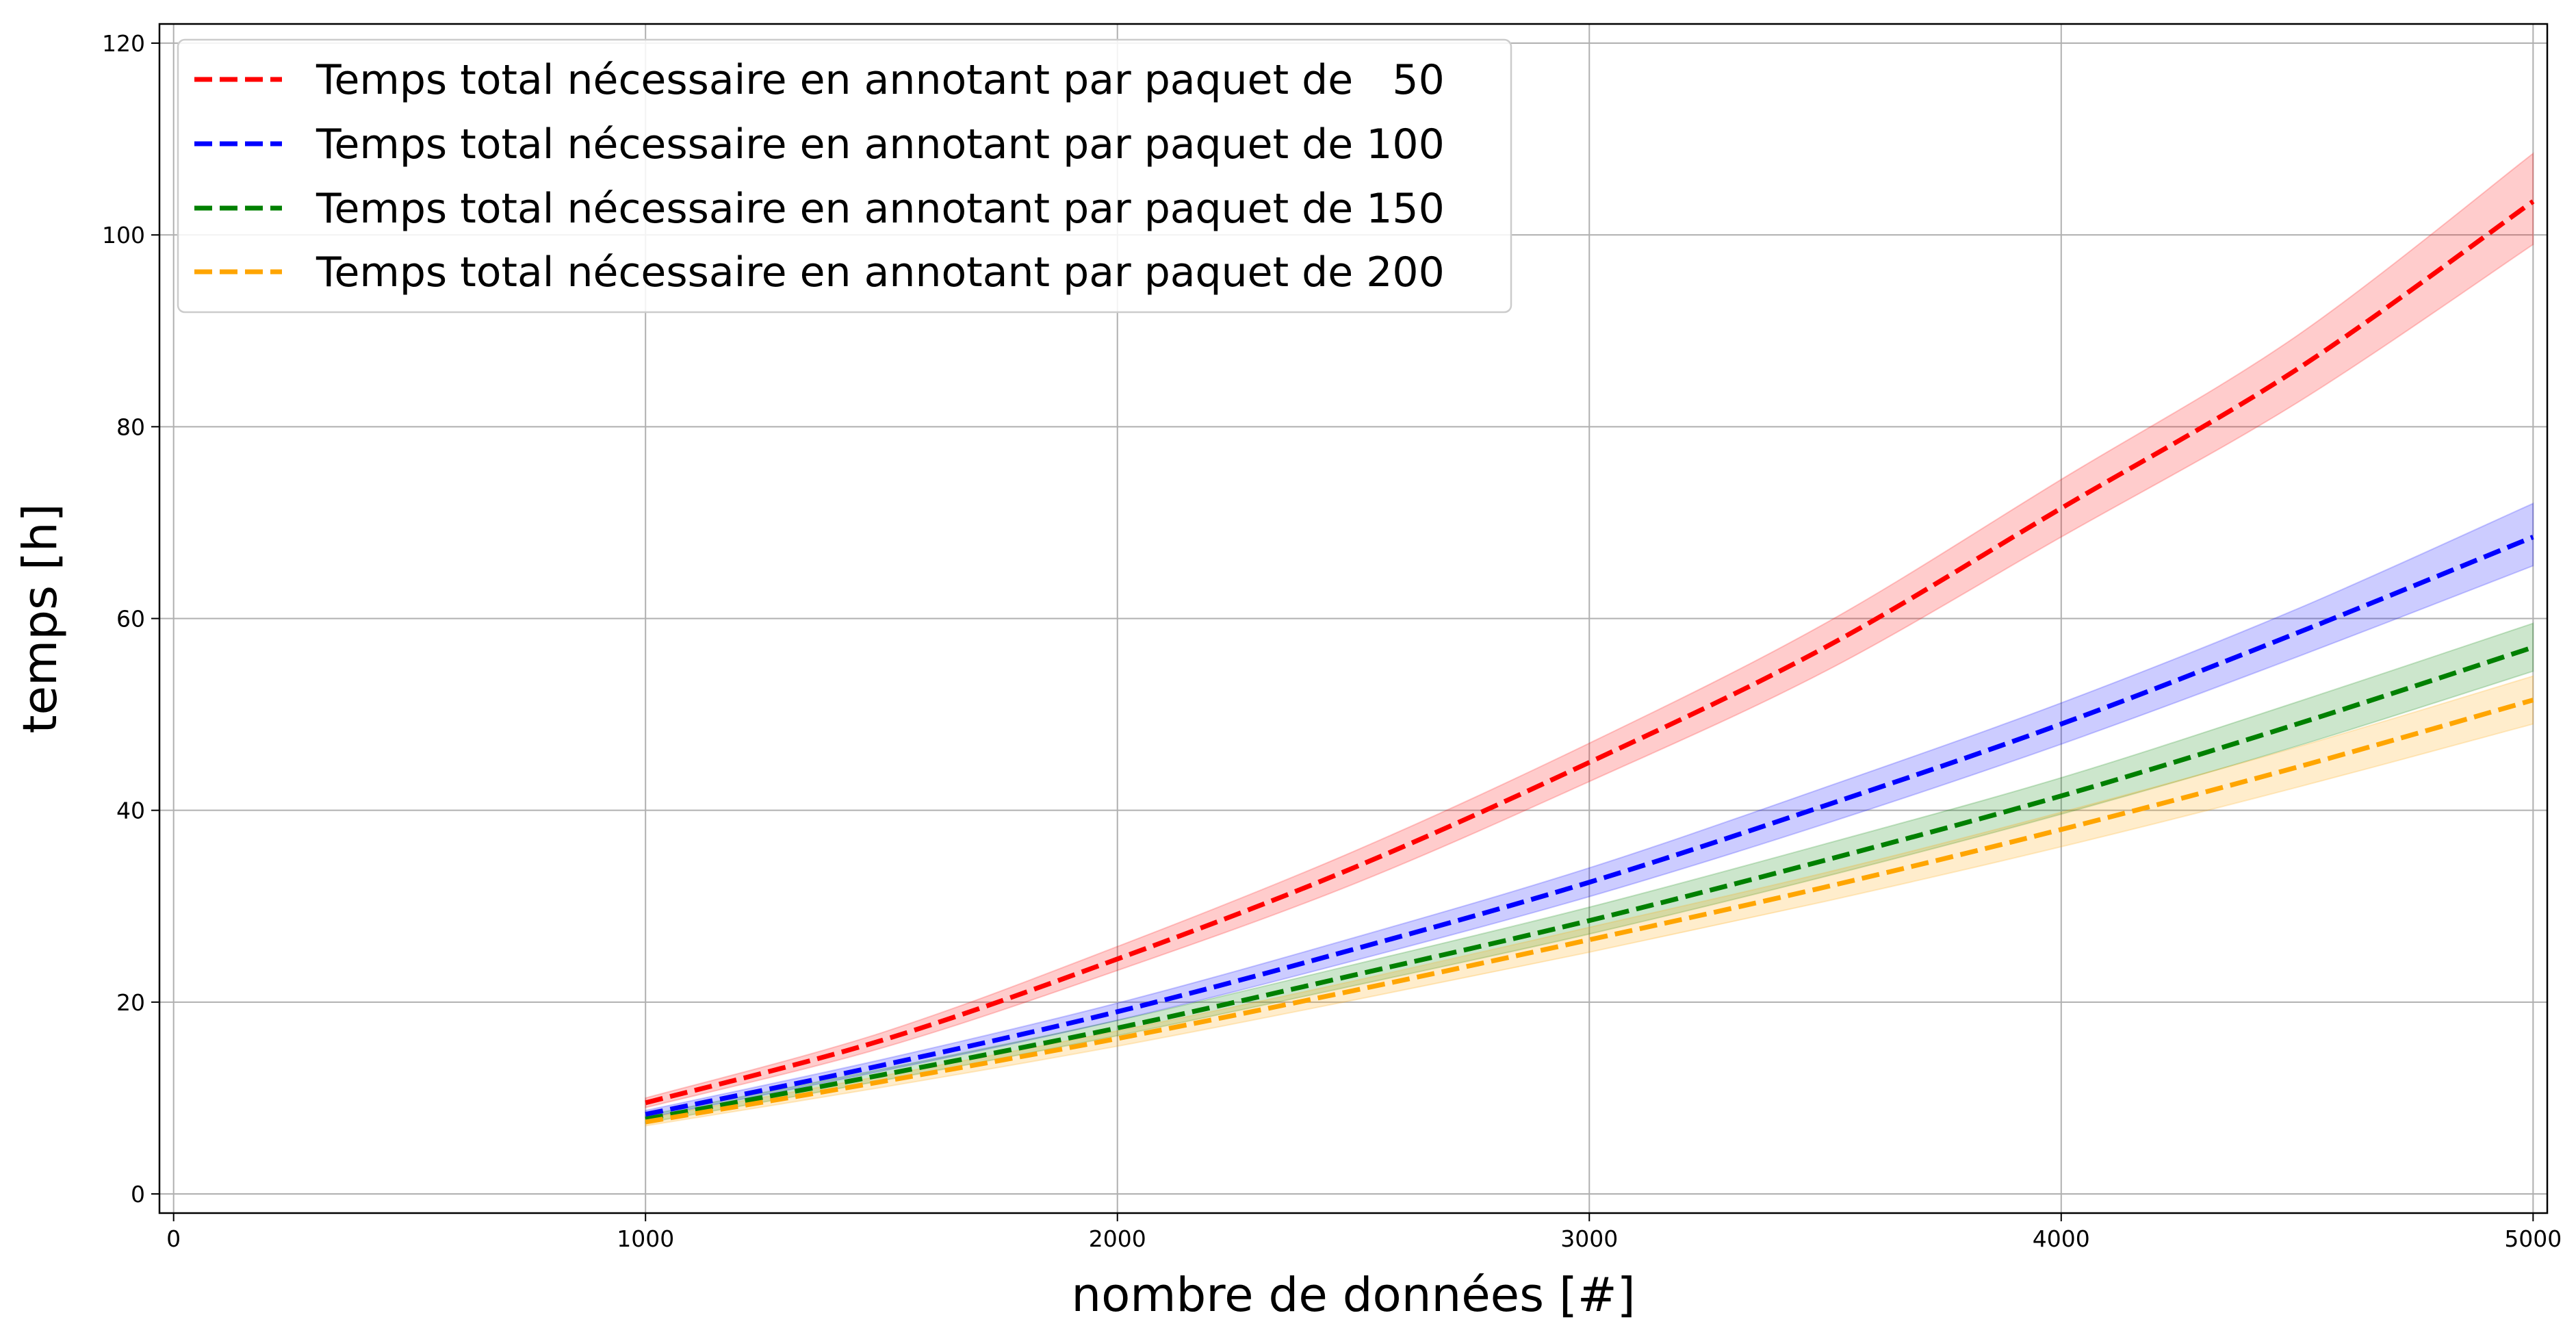 This screenshot has height=1337, width=2576. What do you see at coordinates (40, 619) in the screenshot?
I see `y-axis-label: temps [h]` at bounding box center [40, 619].